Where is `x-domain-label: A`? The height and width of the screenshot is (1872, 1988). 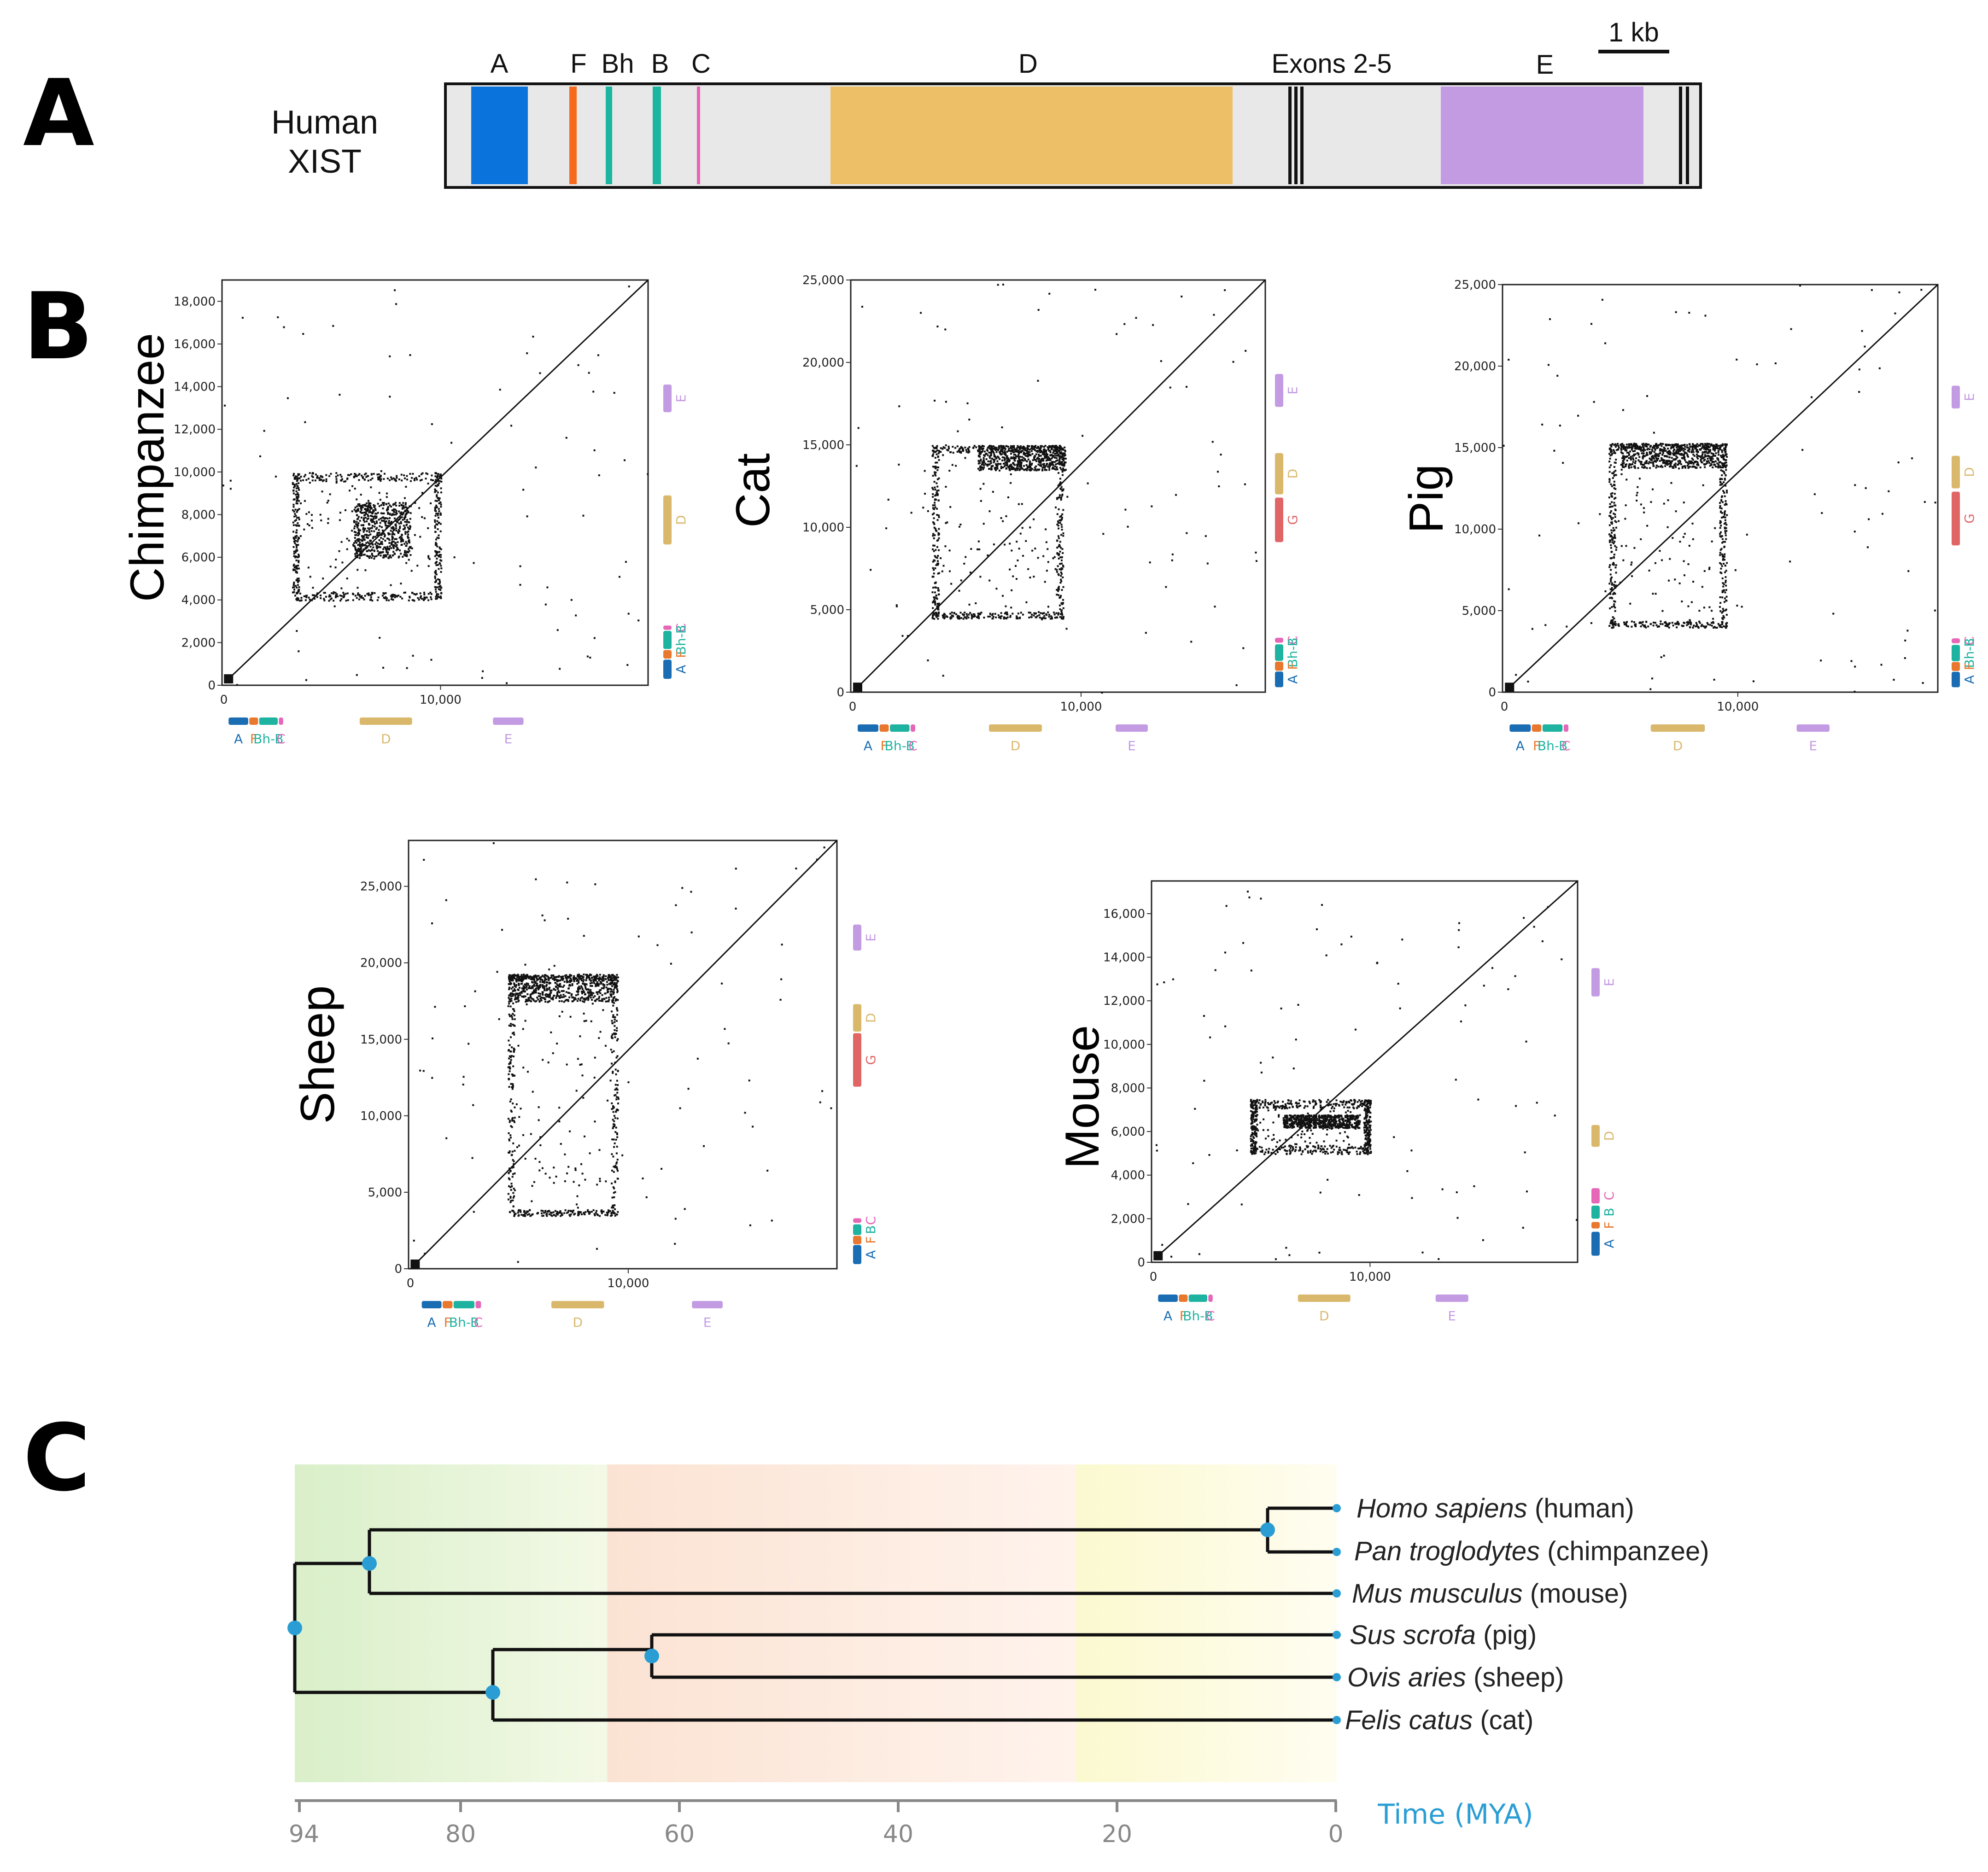
x-domain-label: A is located at coordinates (868, 745).